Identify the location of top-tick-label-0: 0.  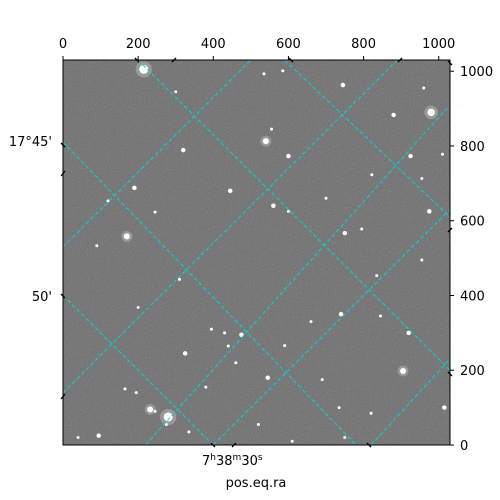
(63, 44).